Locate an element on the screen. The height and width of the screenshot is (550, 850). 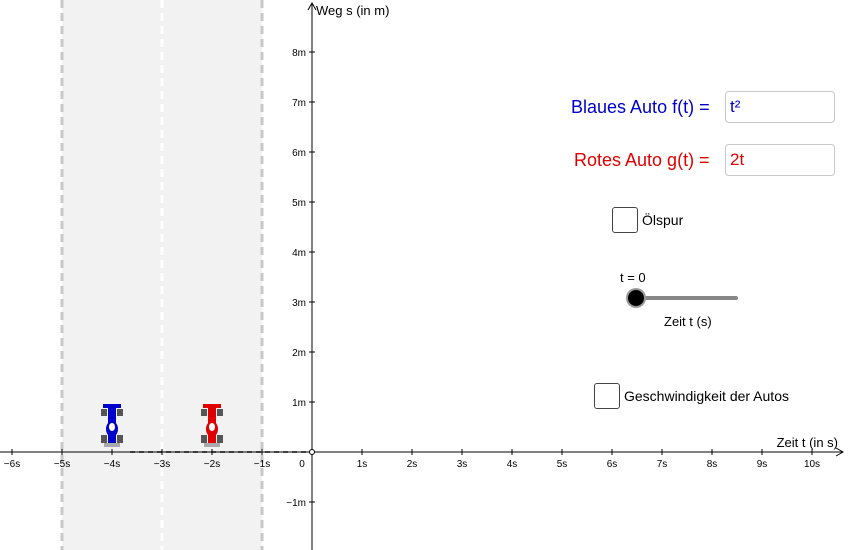
origin-point is located at coordinates (312, 452).